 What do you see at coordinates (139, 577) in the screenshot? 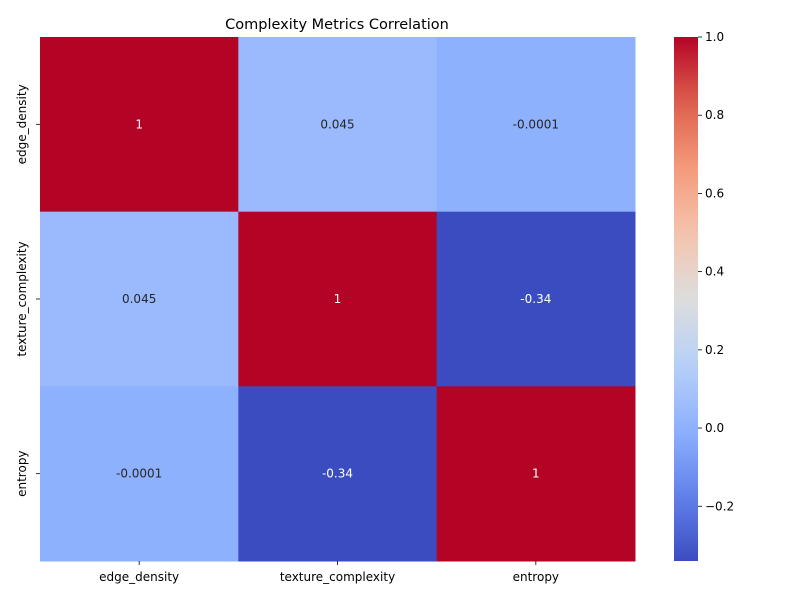
I see `x-tick-label: edge_density` at bounding box center [139, 577].